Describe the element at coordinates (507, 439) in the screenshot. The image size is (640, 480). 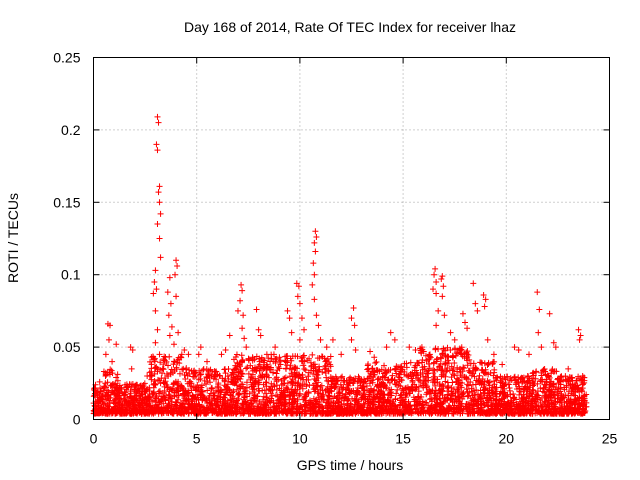
I see `x-tick-label: 20` at that location.